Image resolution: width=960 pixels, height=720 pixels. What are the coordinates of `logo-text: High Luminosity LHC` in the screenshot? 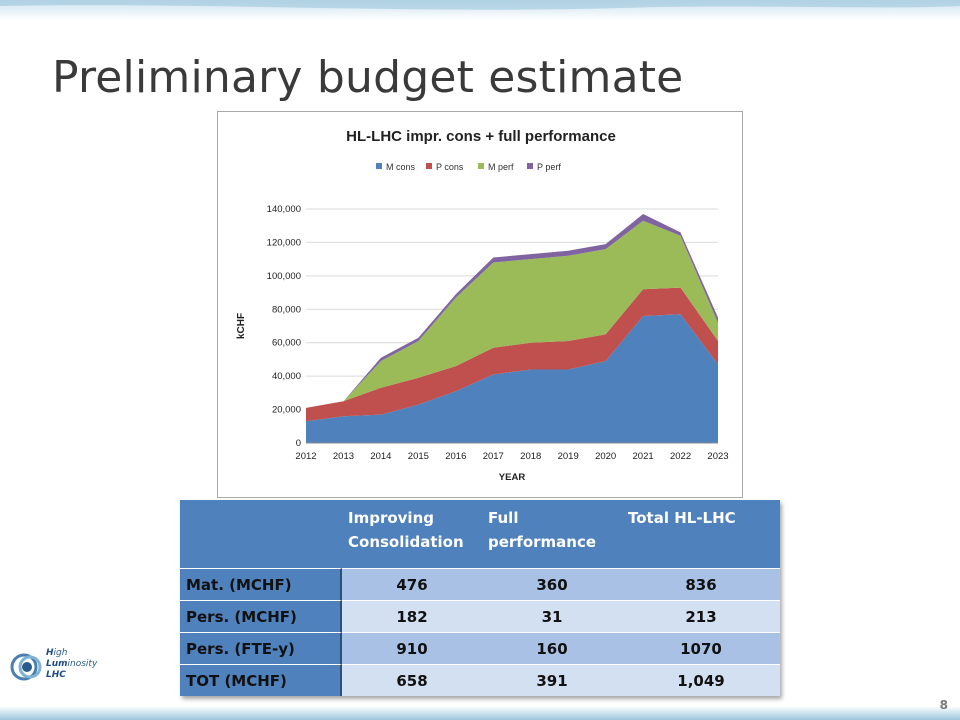 It's located at (72, 664).